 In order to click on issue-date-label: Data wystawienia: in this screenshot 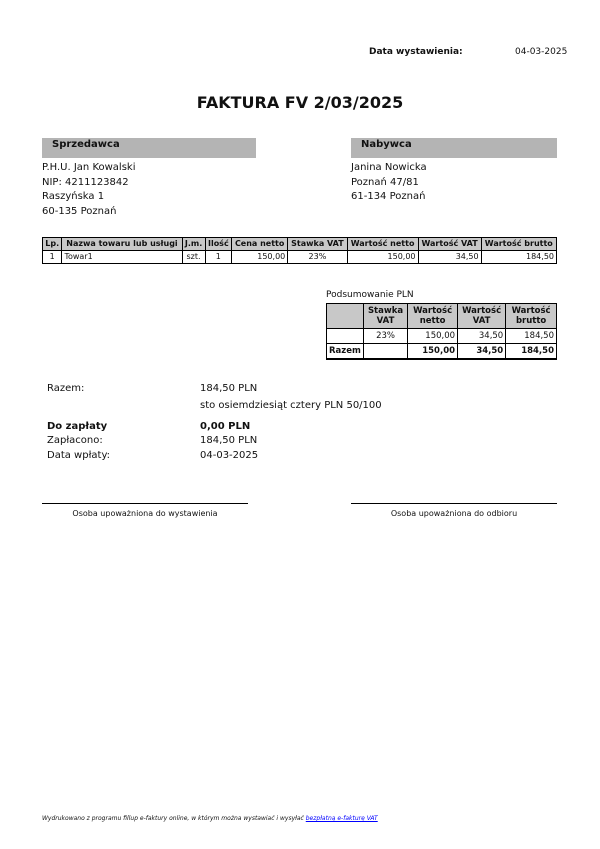, I will do `click(416, 52)`.